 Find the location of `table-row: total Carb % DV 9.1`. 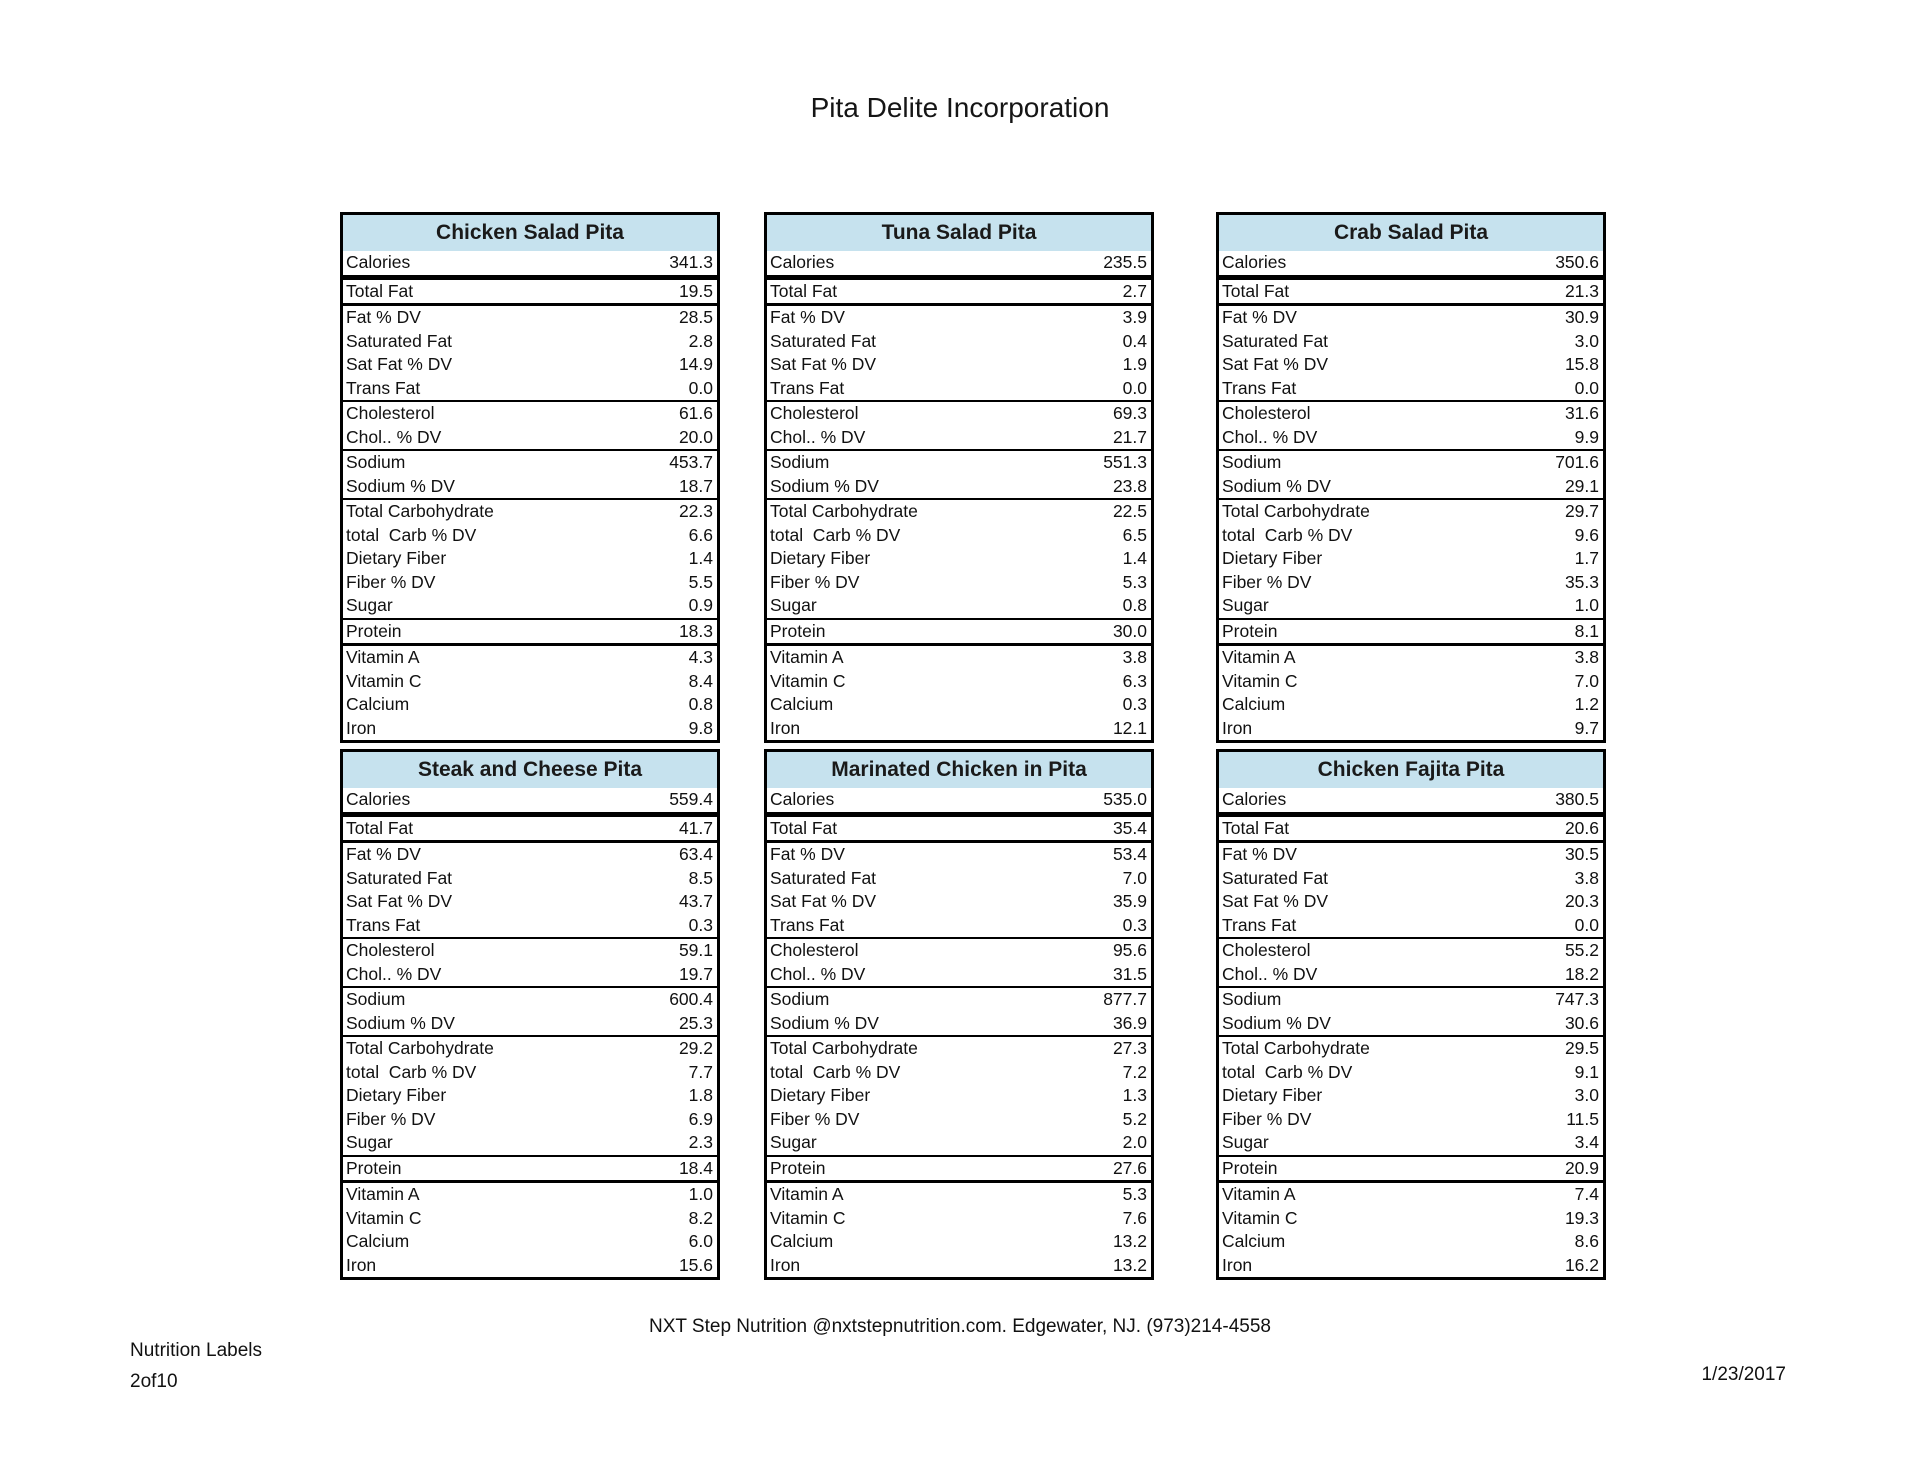

table-row: total Carb % DV 9.1 is located at coordinates (1411, 1073).